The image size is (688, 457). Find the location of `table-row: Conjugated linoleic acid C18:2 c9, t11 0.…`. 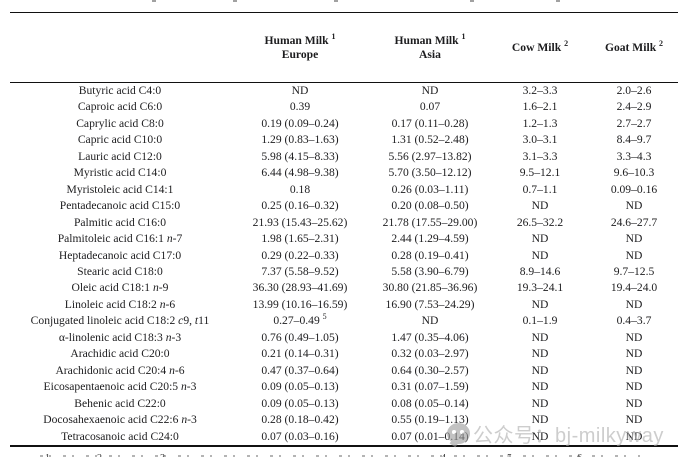

table-row: Conjugated linoleic acid C18:2 c9, t11 0.… is located at coordinates (344, 321).